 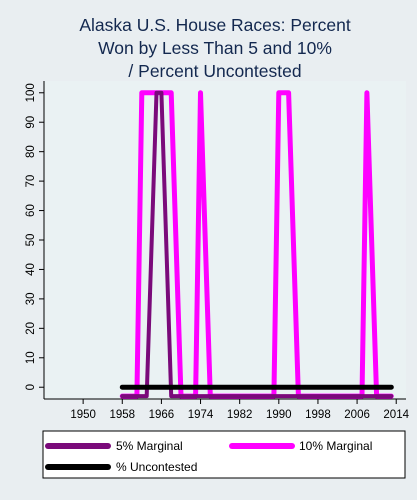 I want to click on x-axis: 1950 1958 1966 1974 1982 1990 1998 2006 2014, so click(x=227, y=409).